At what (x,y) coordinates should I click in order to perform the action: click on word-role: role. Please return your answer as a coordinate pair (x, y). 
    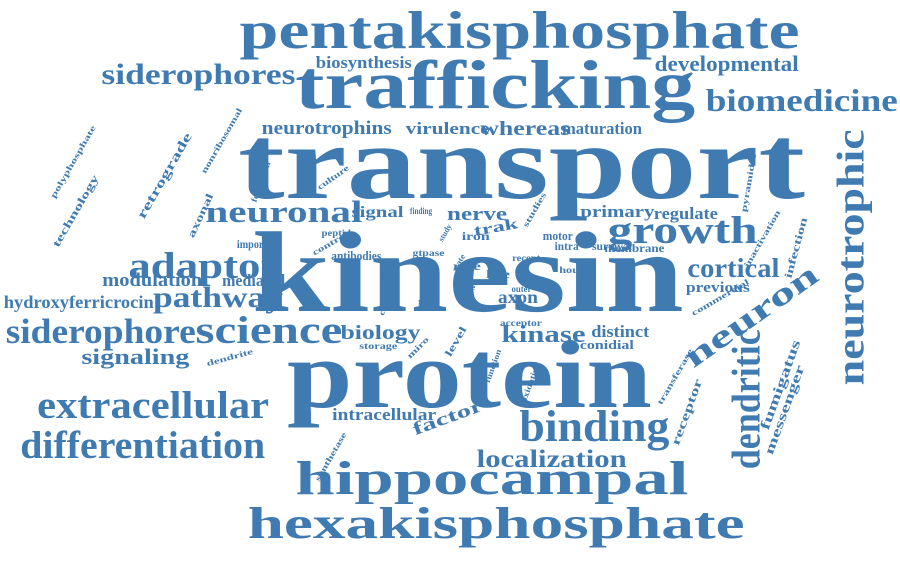
    Looking at the image, I should click on (467, 265).